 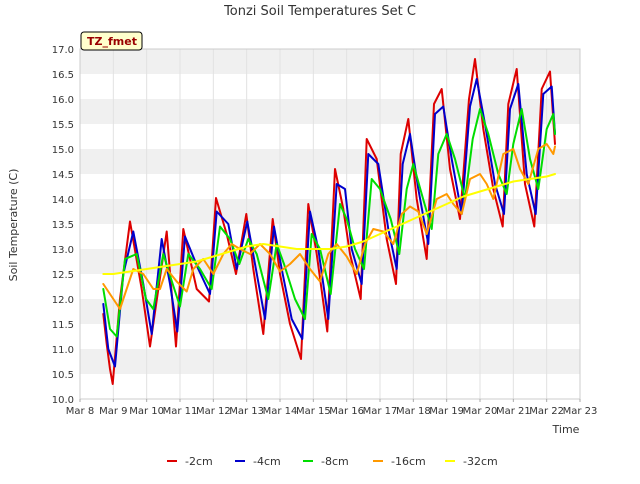 I want to click on y-tick-label: 11.5, so click(x=63, y=325).